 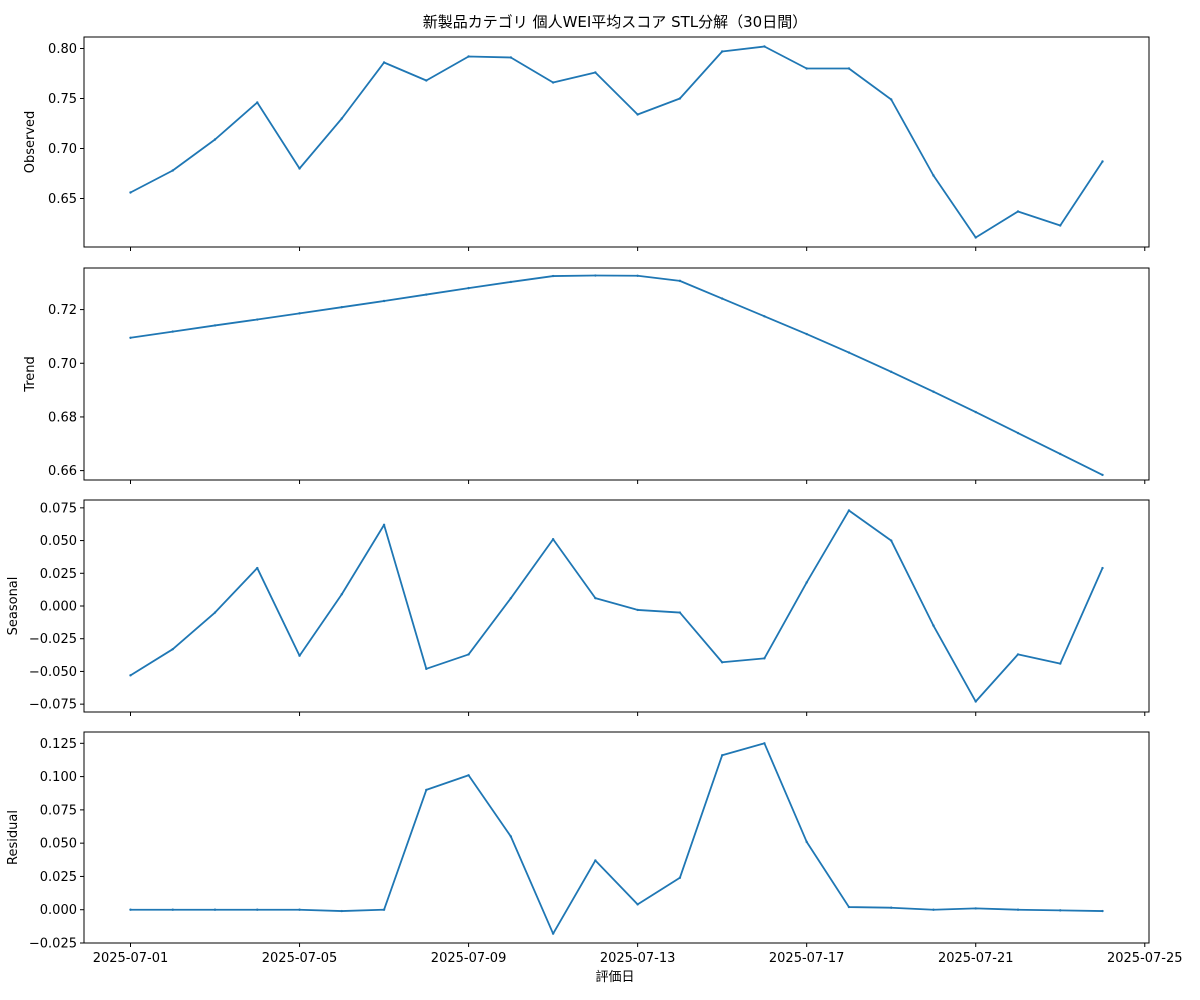 What do you see at coordinates (13, 606) in the screenshot?
I see `y-axis-label: Seasonal` at bounding box center [13, 606].